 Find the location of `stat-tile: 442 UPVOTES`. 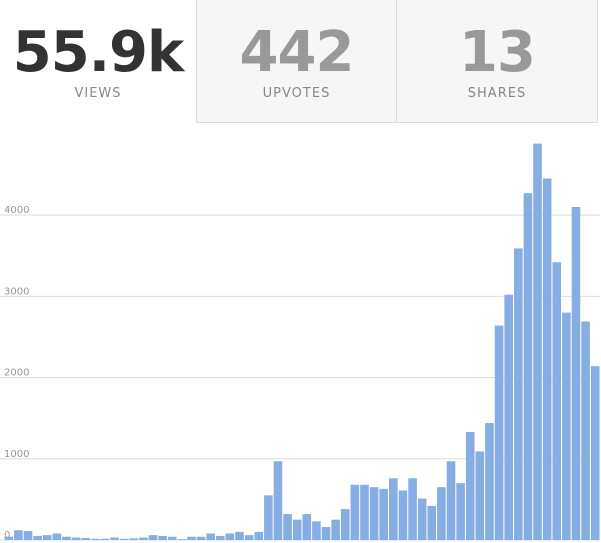

stat-tile: 442 UPVOTES is located at coordinates (296, 61).